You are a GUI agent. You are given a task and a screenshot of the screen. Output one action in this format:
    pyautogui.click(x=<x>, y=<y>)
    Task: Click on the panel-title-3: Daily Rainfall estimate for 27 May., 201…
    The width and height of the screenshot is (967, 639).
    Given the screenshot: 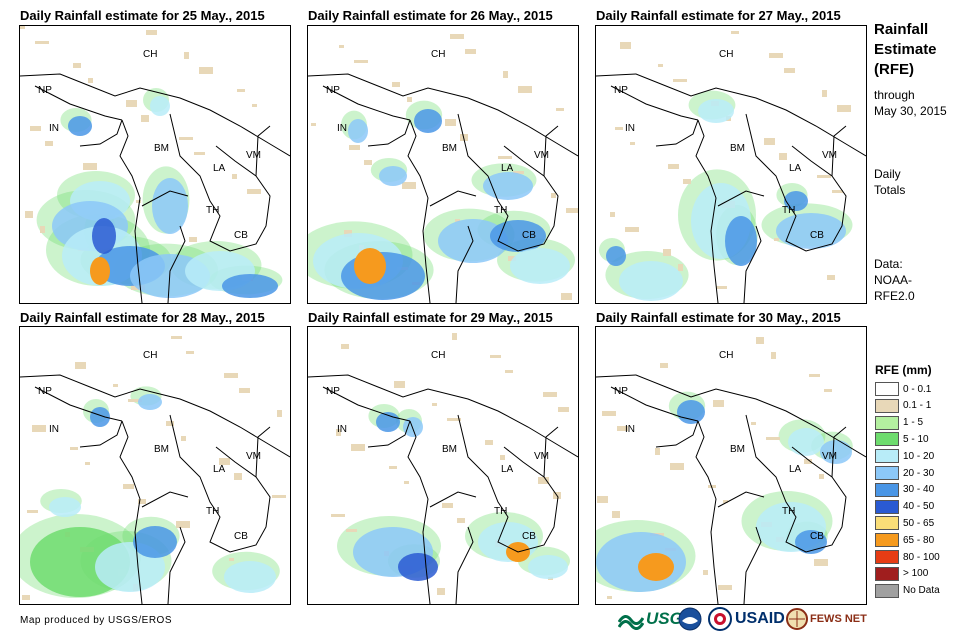 What is the action you would take?
    pyautogui.click(x=718, y=15)
    